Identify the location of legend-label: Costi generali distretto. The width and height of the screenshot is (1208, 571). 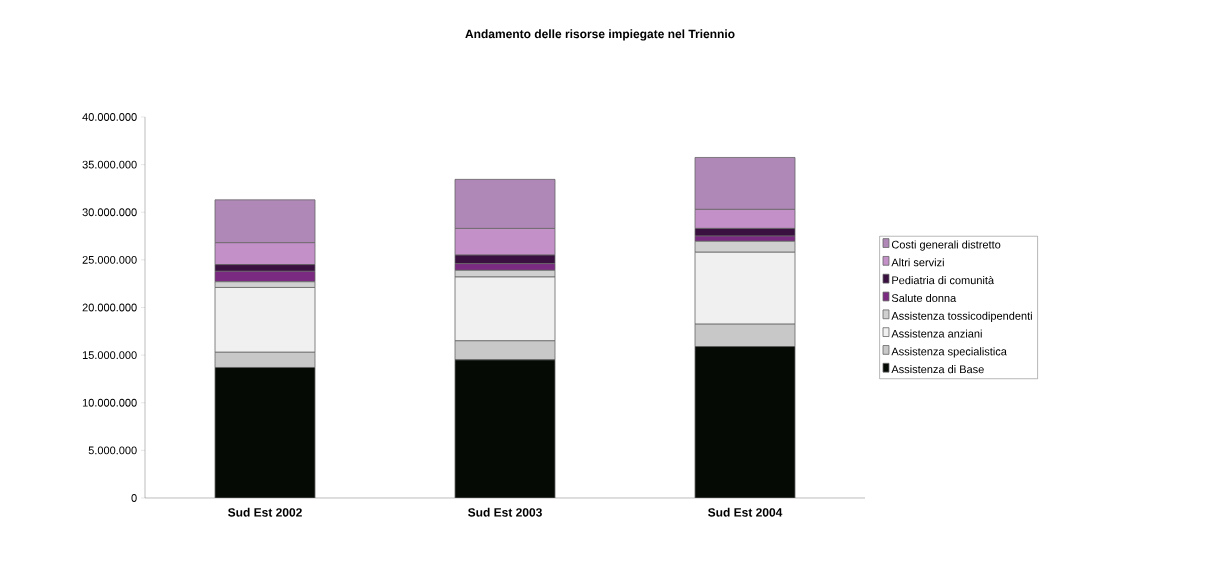
(946, 245).